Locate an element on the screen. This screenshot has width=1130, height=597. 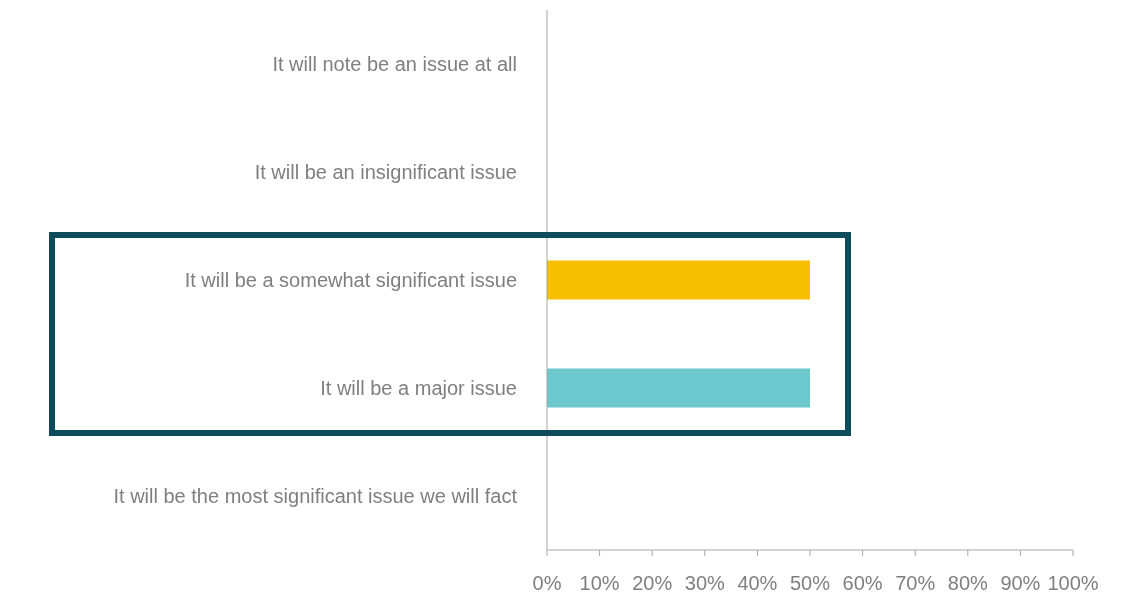
y-tick-label: It will be a somewhat significant issue is located at coordinates (350, 280).